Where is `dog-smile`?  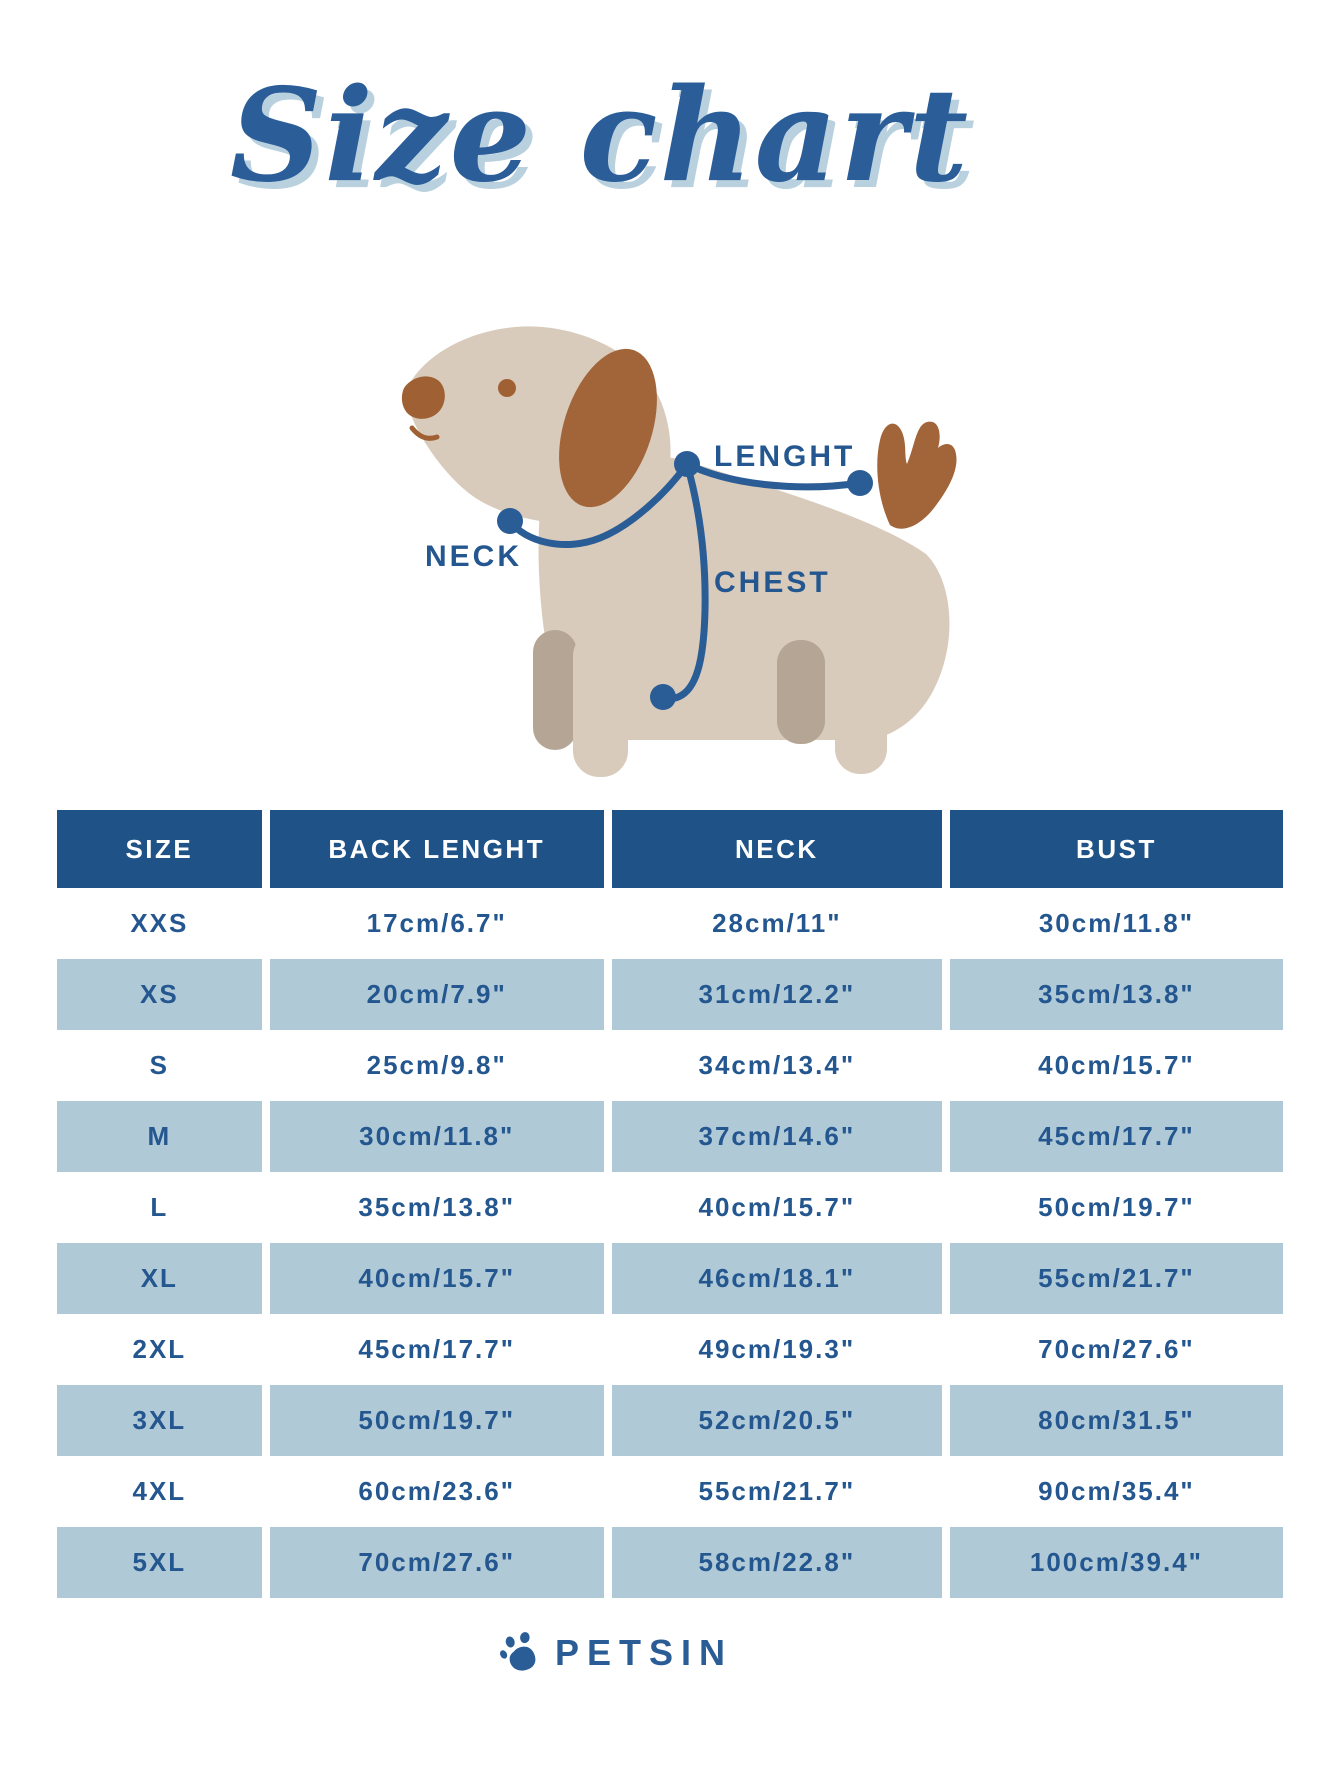 dog-smile is located at coordinates (424, 433).